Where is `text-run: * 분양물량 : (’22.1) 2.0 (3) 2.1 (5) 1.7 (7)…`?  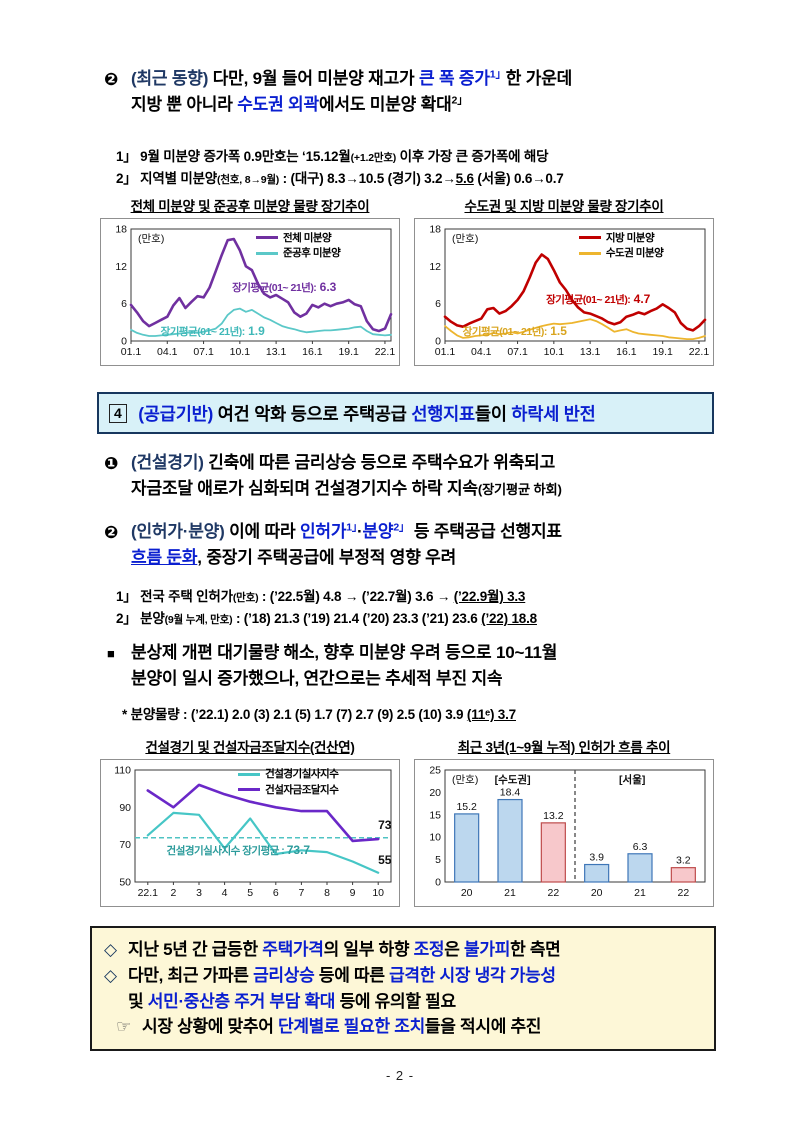 text-run: * 분양물량 : (’22.1) 2.0 (3) 2.1 (5) 1.7 (7)… is located at coordinates (294, 714).